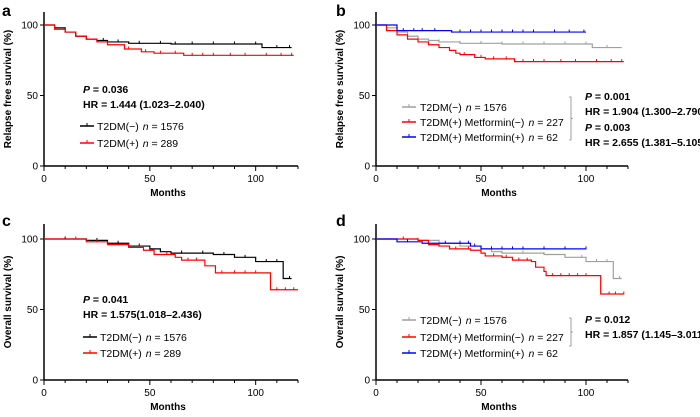 This screenshot has height=417, width=700. Describe the element at coordinates (8, 302) in the screenshot. I see `y-axis-label: Overall survival (%)` at that location.